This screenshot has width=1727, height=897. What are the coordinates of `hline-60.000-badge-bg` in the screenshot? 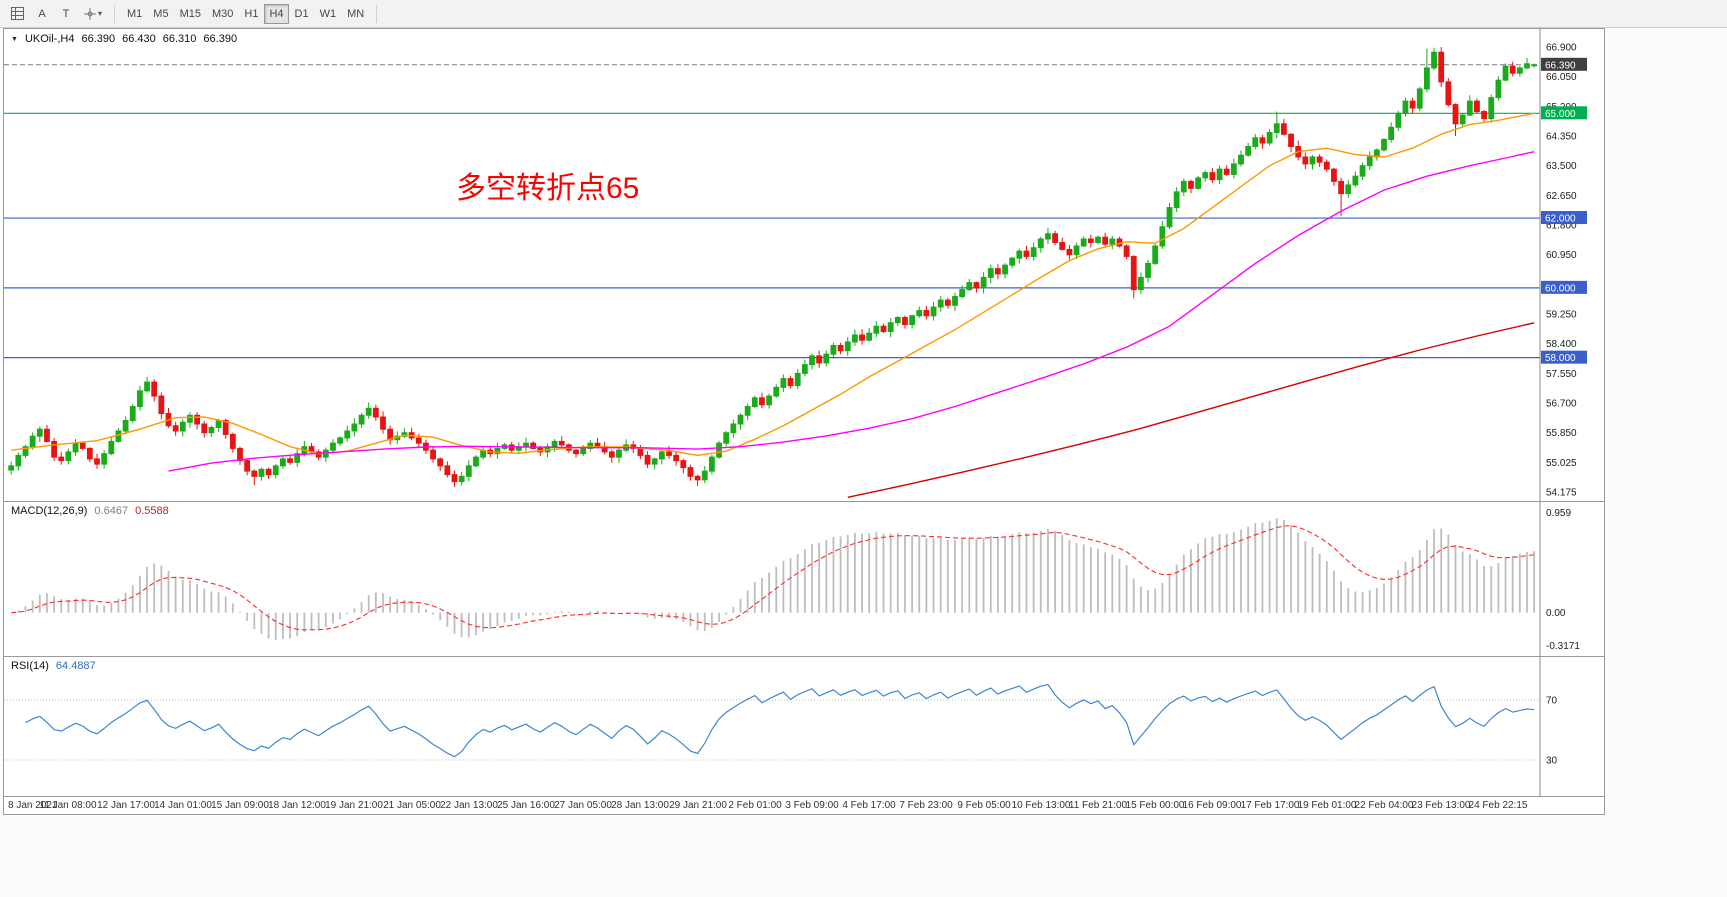 It's located at (1564, 287).